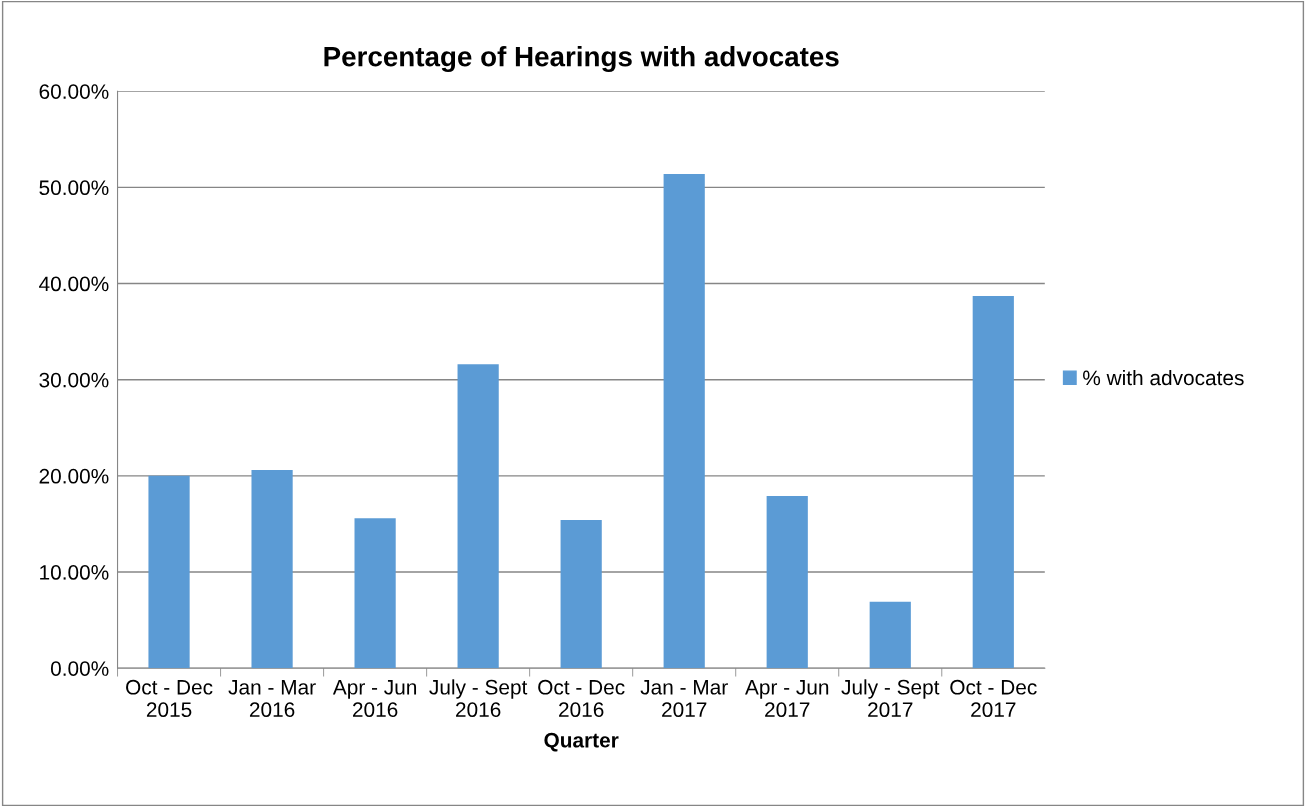 The height and width of the screenshot is (807, 1306). Describe the element at coordinates (374, 699) in the screenshot. I see `x-tick-label: Apr - Jun 2016` at that location.